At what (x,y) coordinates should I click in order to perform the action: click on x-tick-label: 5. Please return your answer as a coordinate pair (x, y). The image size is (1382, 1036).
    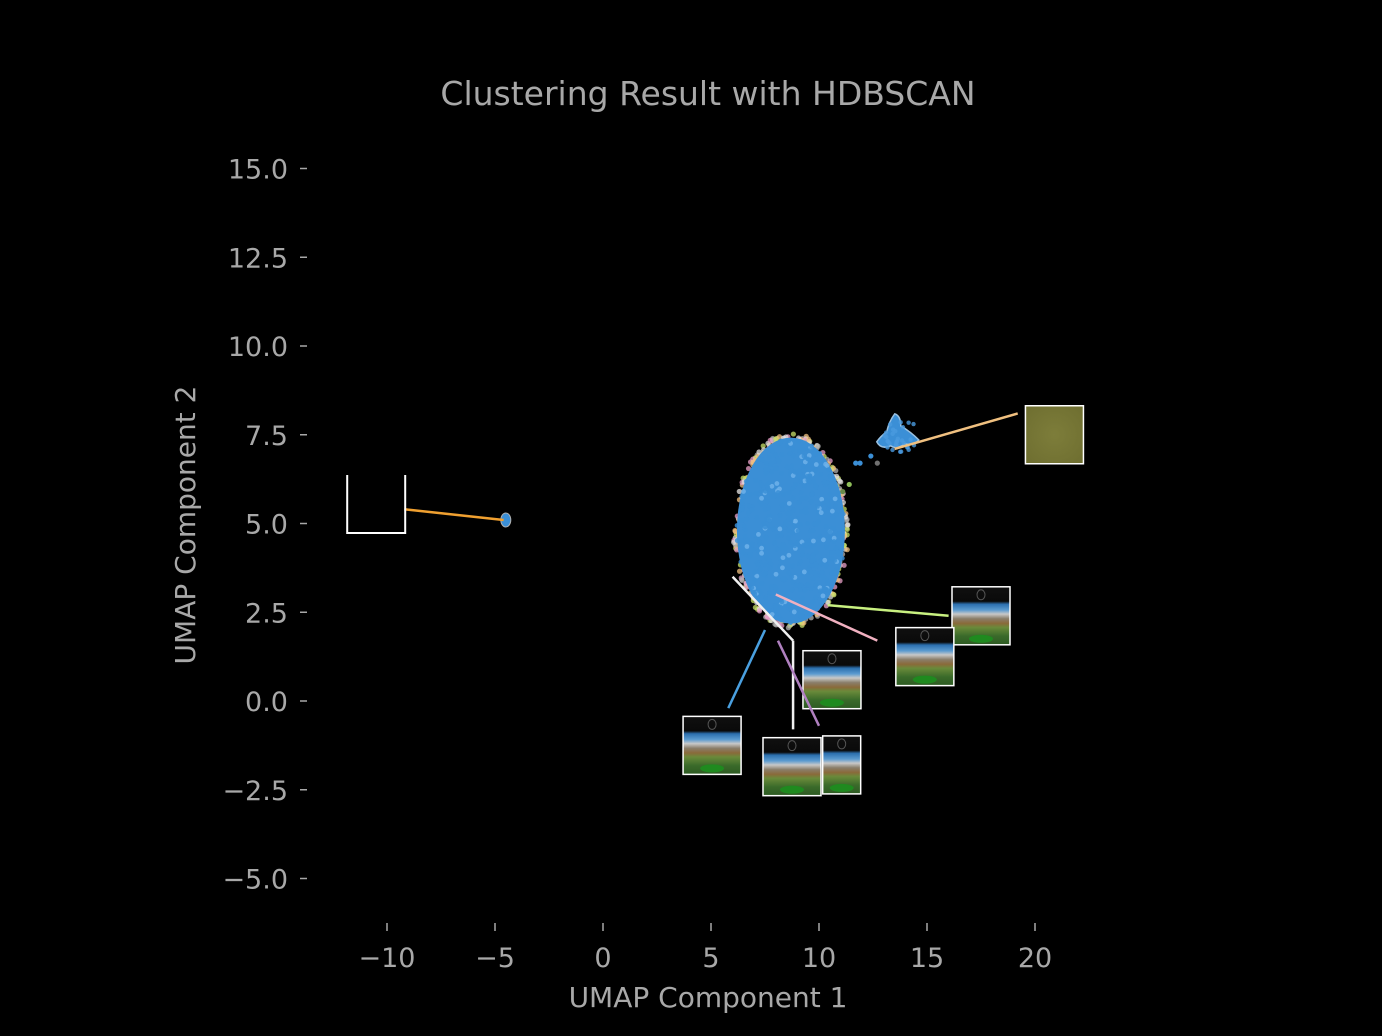
    Looking at the image, I should click on (710, 958).